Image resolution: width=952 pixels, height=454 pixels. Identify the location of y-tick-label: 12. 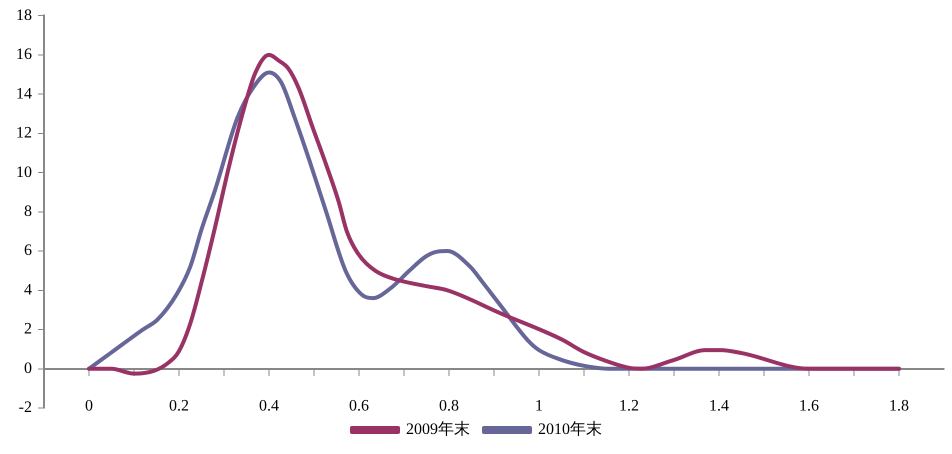
(24, 133).